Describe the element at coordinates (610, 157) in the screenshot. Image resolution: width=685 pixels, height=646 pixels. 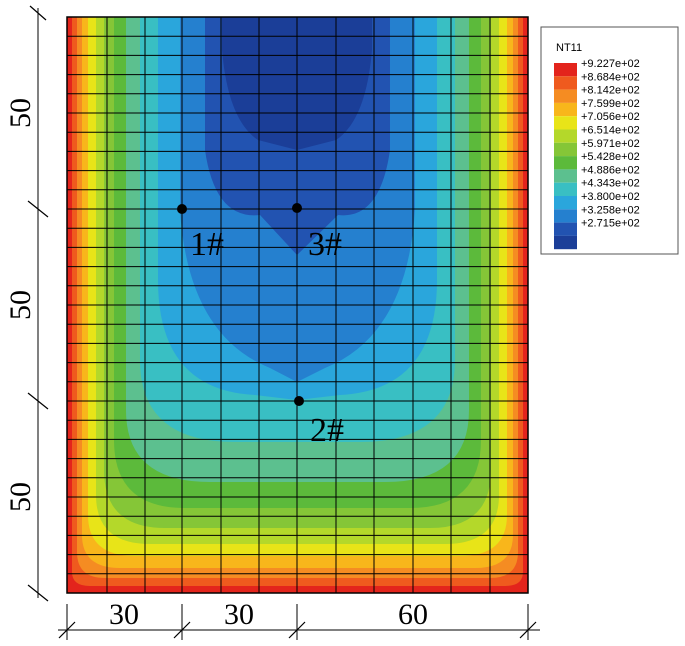
I see `legend-label: +5.428e+02` at that location.